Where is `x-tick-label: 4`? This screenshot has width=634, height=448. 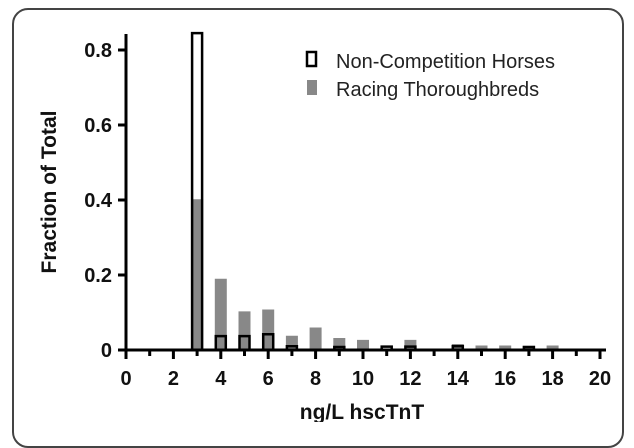 x-tick-label: 4 is located at coordinates (221, 379).